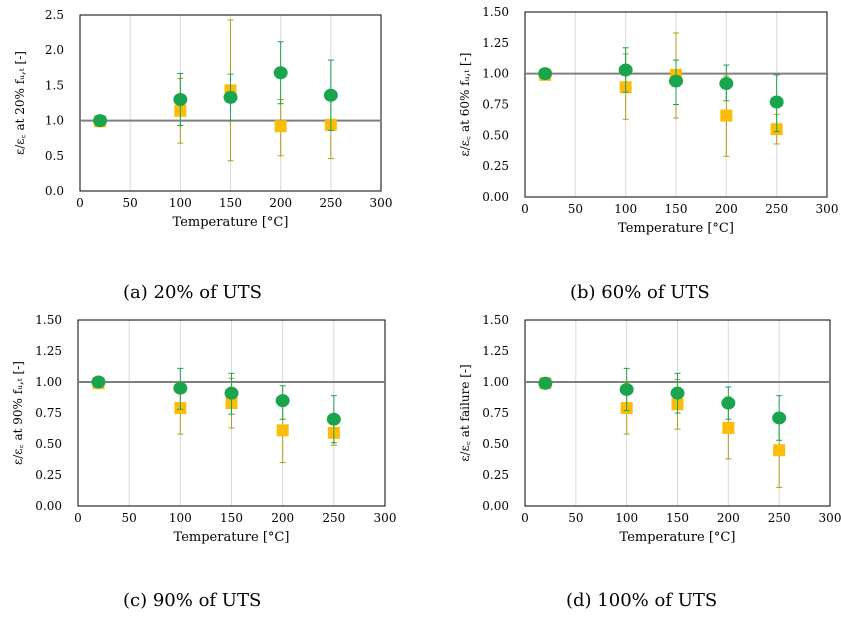 Image resolution: width=841 pixels, height=619 pixels. What do you see at coordinates (20, 103) in the screenshot?
I see `y-axis-label: ε/ε꜀ at 20% fᵤ,ₜ [-]` at bounding box center [20, 103].